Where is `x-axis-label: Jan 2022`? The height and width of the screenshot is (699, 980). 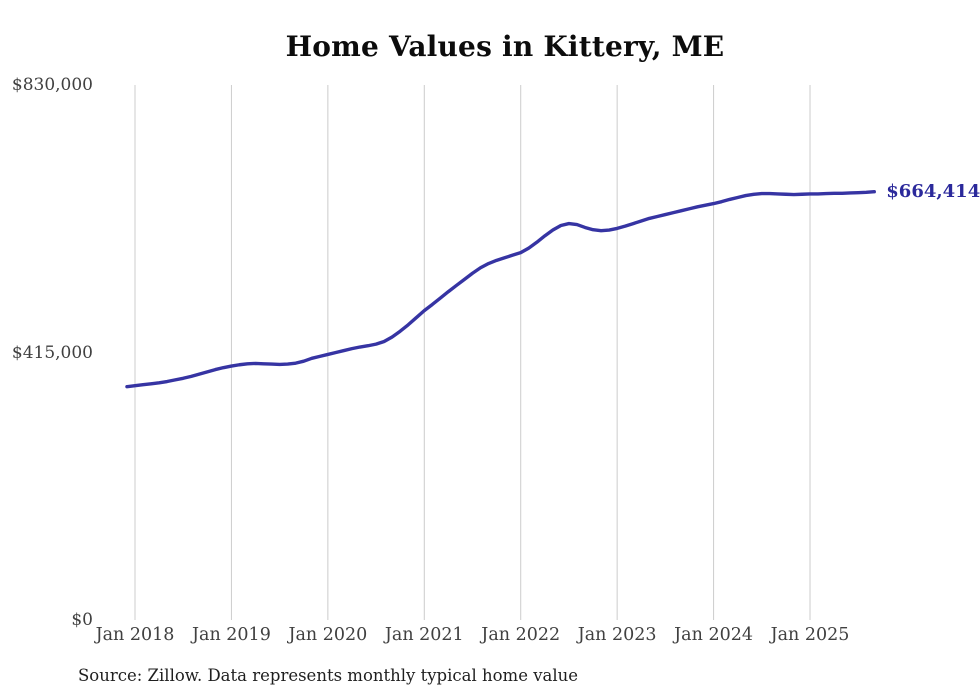
x-axis-label: Jan 2022 is located at coordinates (521, 635).